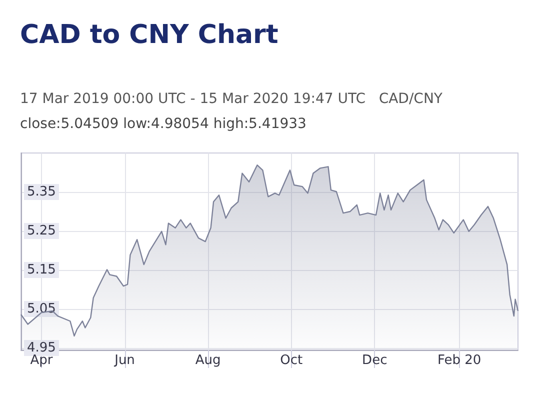  I want to click on text: close:5.04509 low:4.98054 high:5.41933, so click(163, 124).